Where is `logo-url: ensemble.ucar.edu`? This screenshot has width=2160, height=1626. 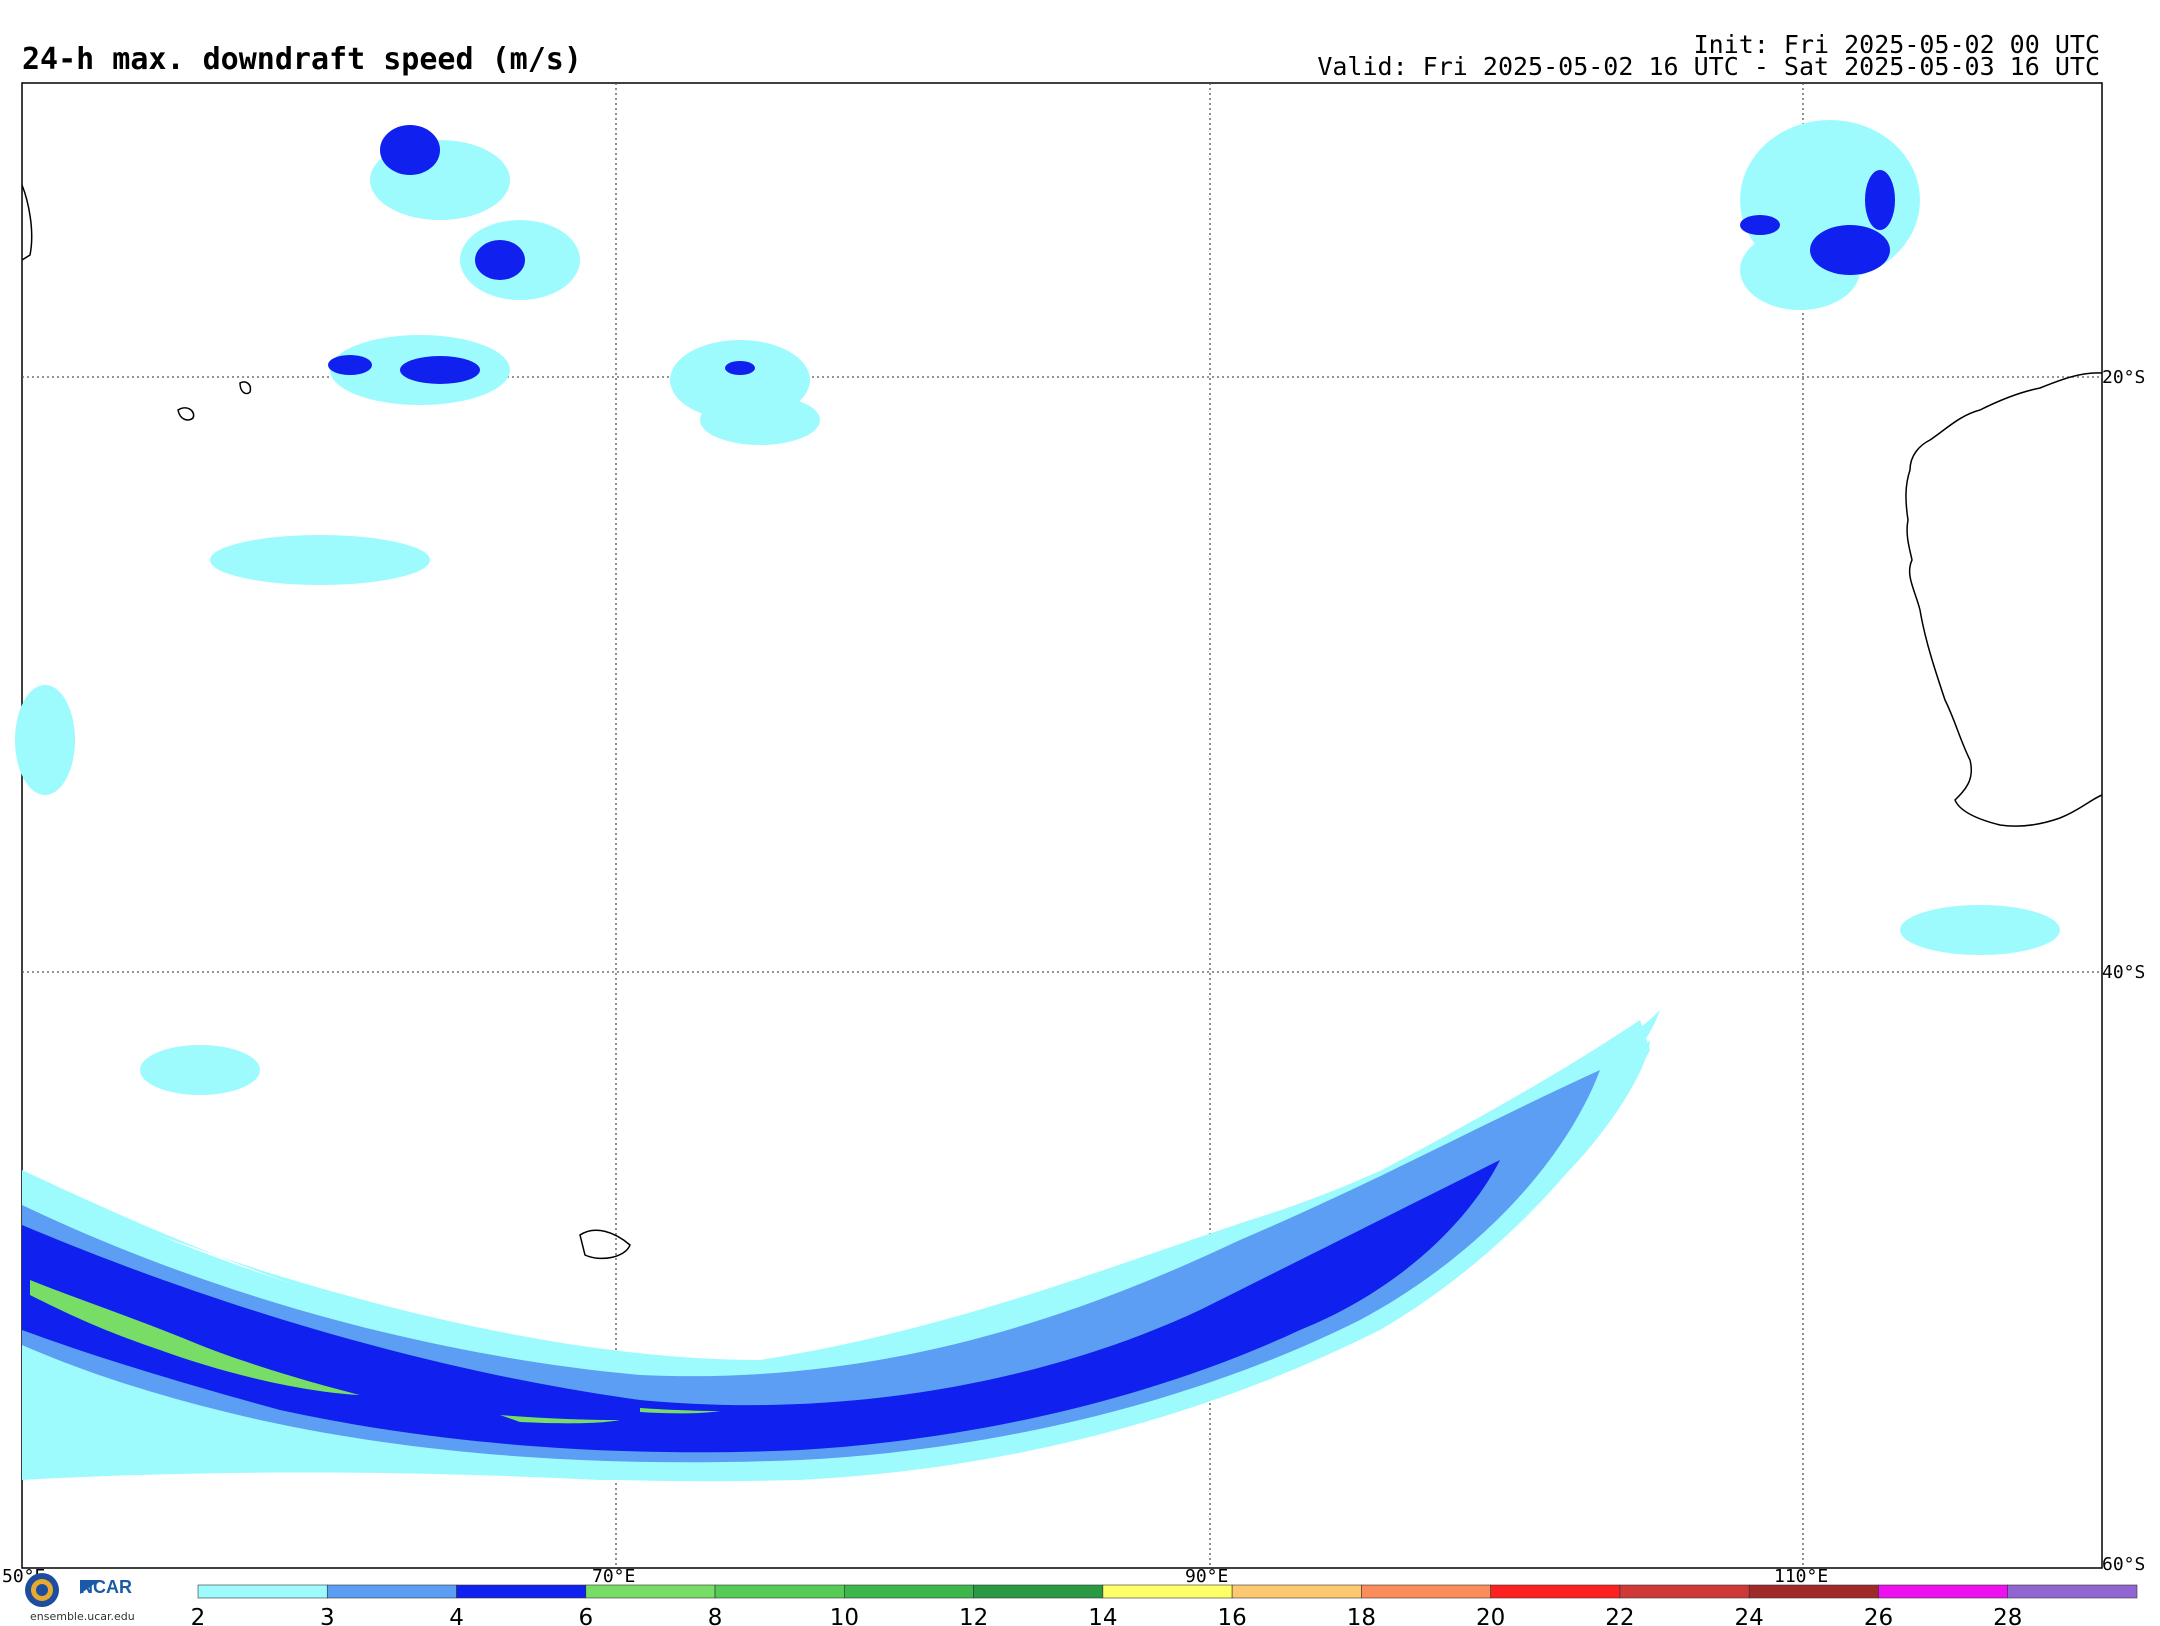 logo-url: ensemble.ucar.edu is located at coordinates (82, 1616).